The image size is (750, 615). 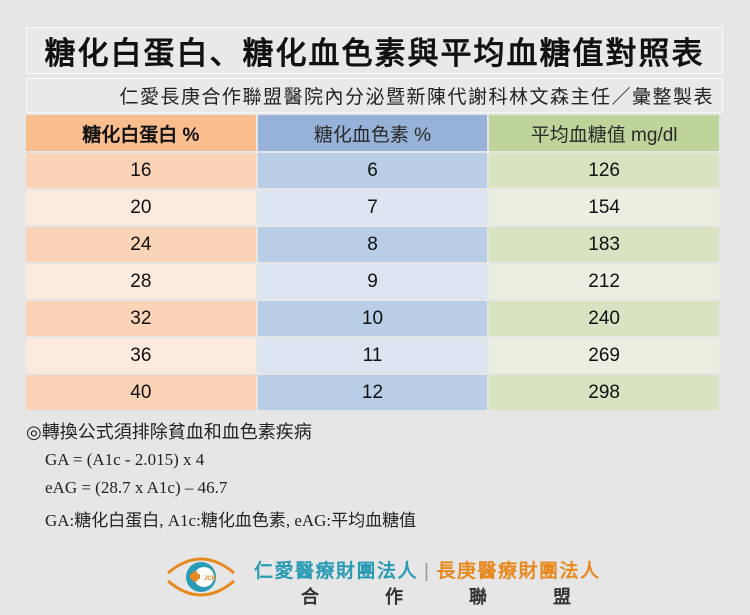 I want to click on table-row: 32 10 240, so click(x=372, y=318).